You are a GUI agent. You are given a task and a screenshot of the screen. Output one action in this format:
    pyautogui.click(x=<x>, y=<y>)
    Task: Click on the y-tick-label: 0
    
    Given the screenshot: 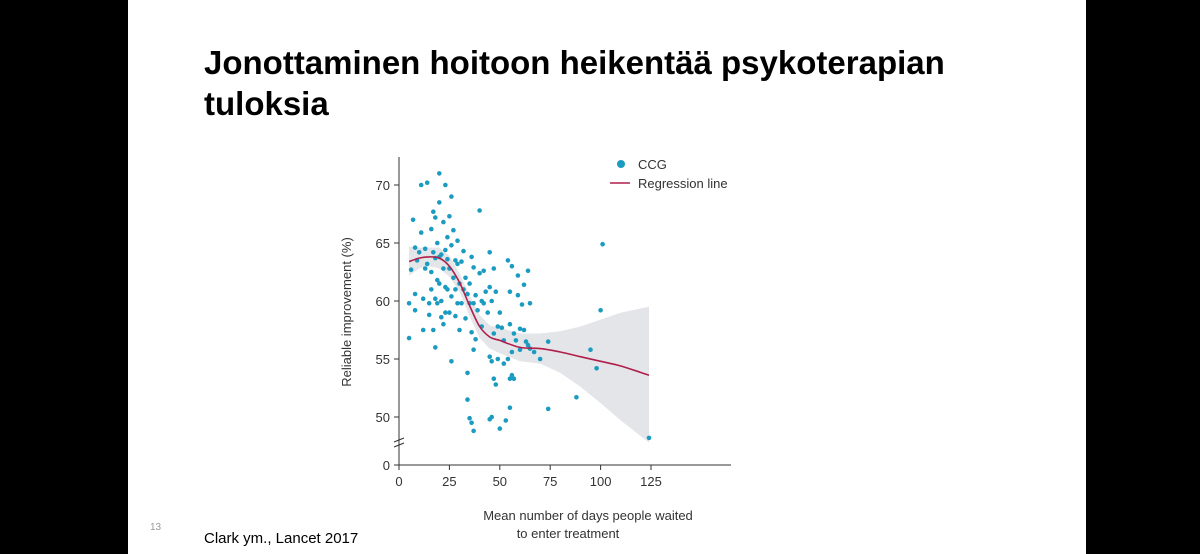 What is the action you would take?
    pyautogui.click(x=386, y=465)
    